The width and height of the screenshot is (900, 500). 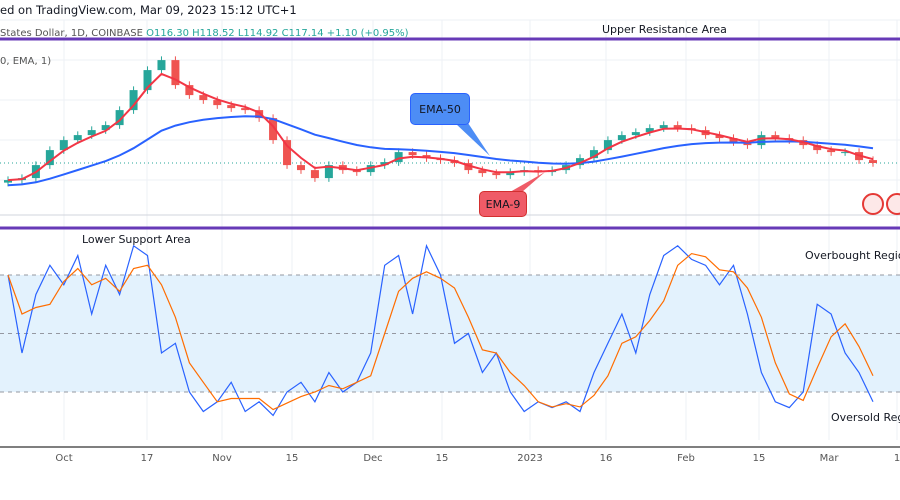 I want to click on overbought-label: Overbought Regio, so click(x=852, y=255).